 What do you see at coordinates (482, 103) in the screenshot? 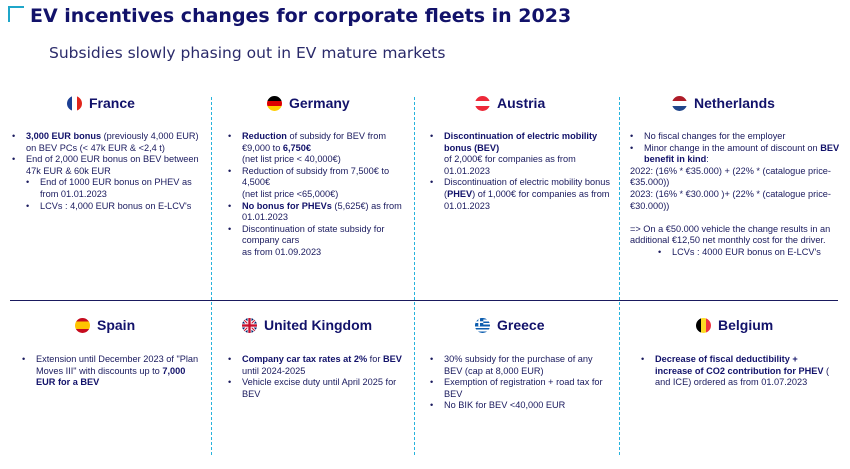
I see `flag-austria-icon` at bounding box center [482, 103].